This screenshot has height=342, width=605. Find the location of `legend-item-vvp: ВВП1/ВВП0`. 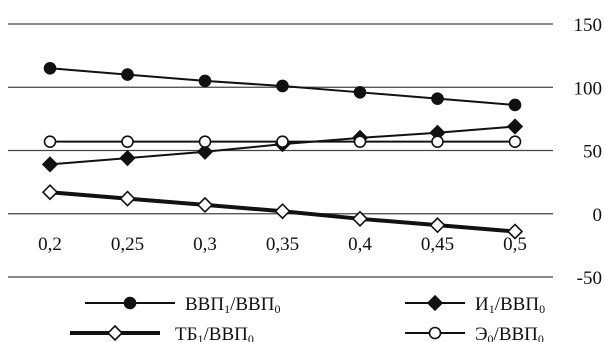

legend-item-vvp: ВВП1/ВВП0 is located at coordinates (182, 305).